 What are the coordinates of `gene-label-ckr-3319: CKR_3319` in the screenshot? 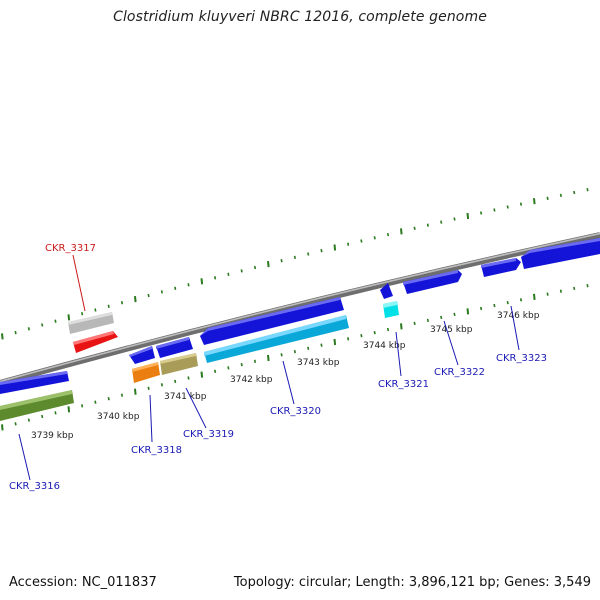 It's located at (208, 434).